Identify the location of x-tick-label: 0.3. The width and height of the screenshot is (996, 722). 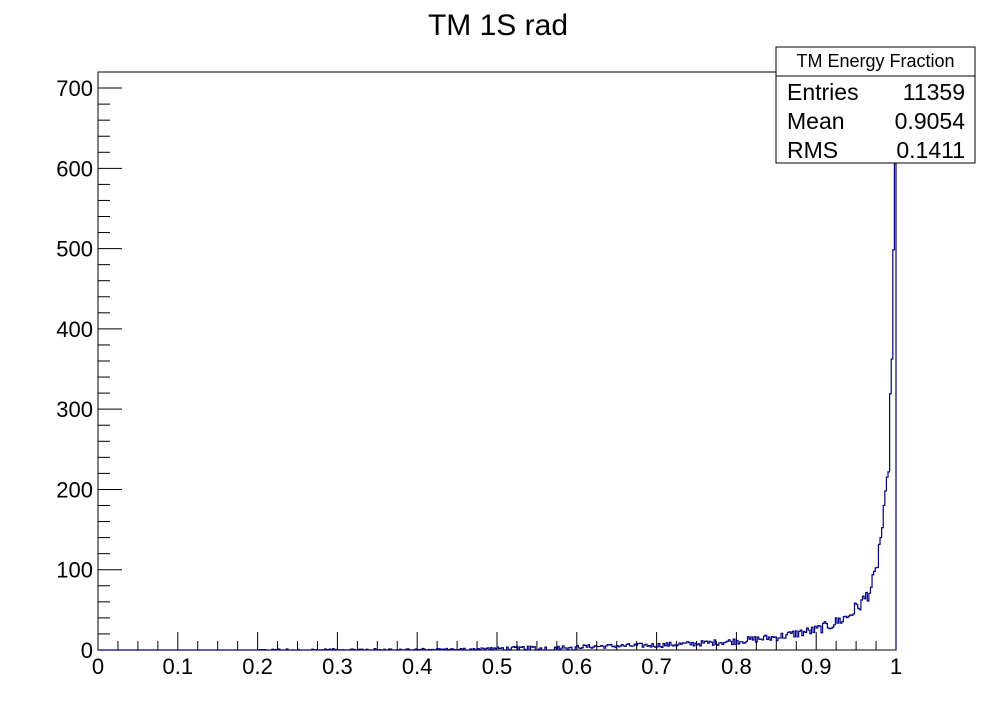
(337, 666).